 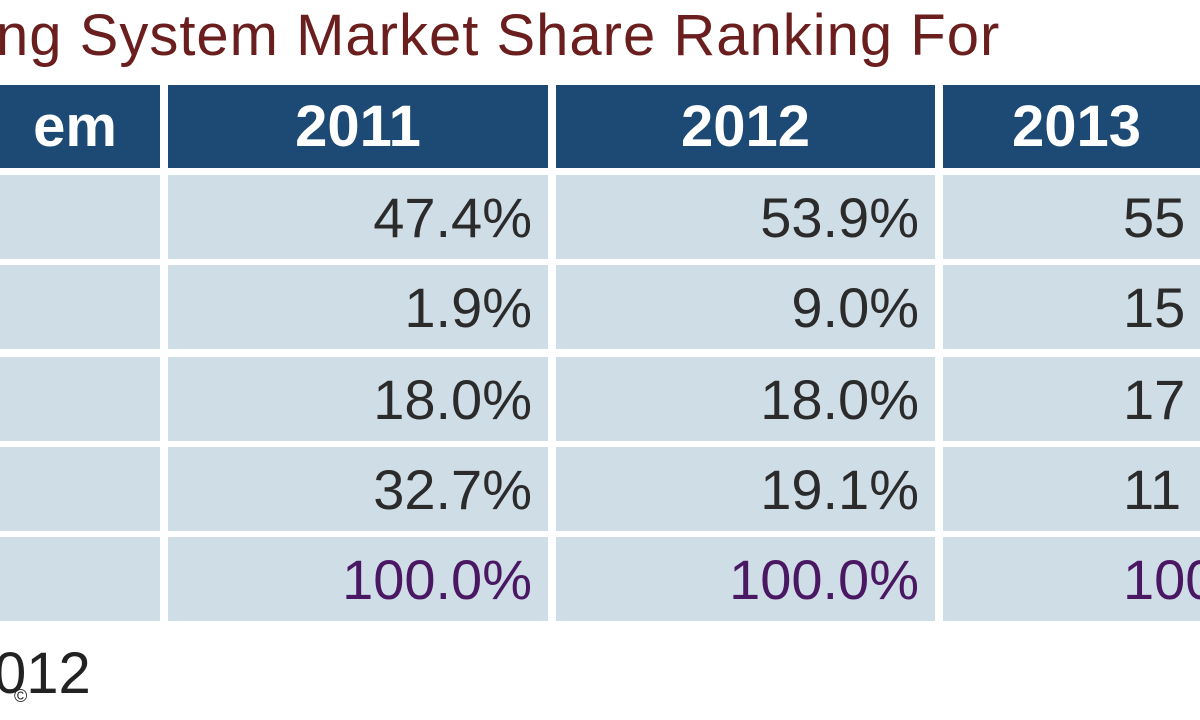 What do you see at coordinates (745, 489) in the screenshot?
I see `value-cell: 19.1%` at bounding box center [745, 489].